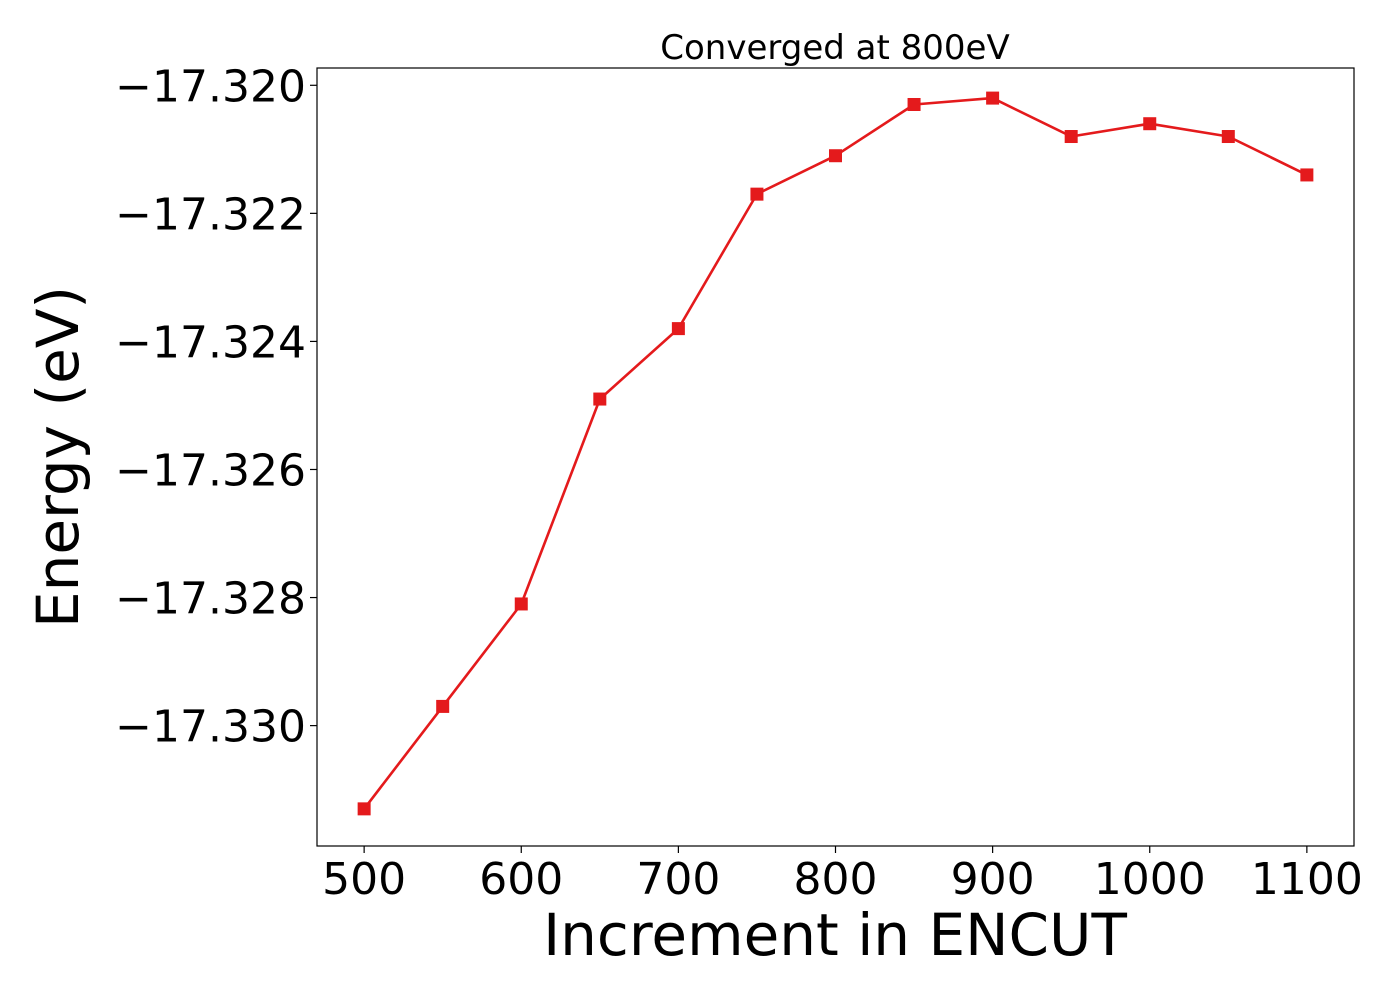 Image resolution: width=1400 pixels, height=1000 pixels. What do you see at coordinates (836, 879) in the screenshot?
I see `x-tick-label: 800` at bounding box center [836, 879].